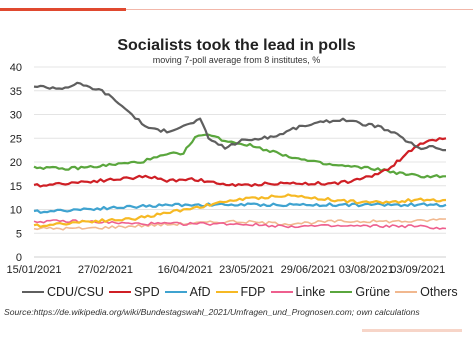 The height and width of the screenshot is (352, 473). Describe the element at coordinates (299, 9) in the screenshot. I see `header-accent-rule` at that location.